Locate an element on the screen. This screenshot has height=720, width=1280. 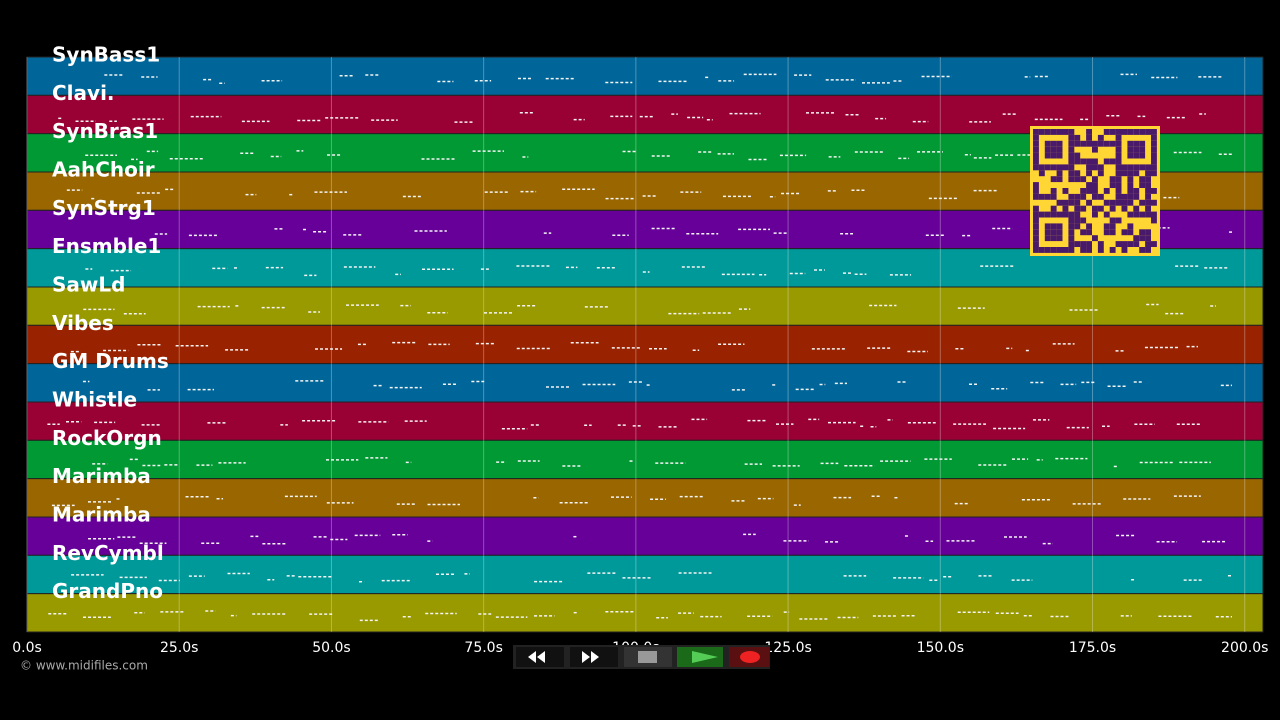
play-button is located at coordinates (700, 657).